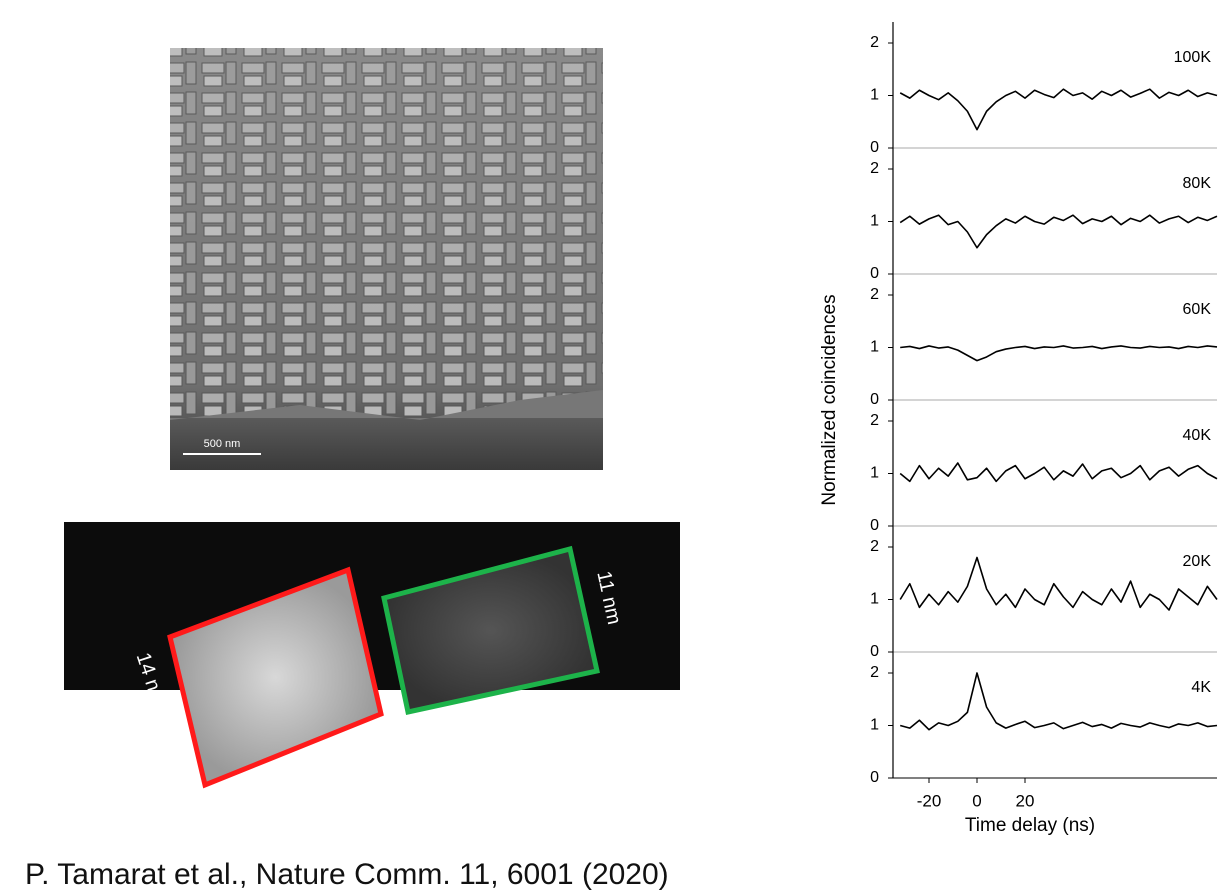 Image resolution: width=1226 pixels, height=896 pixels. Describe the element at coordinates (222, 444) in the screenshot. I see `scale-label: 500 nm` at that location.